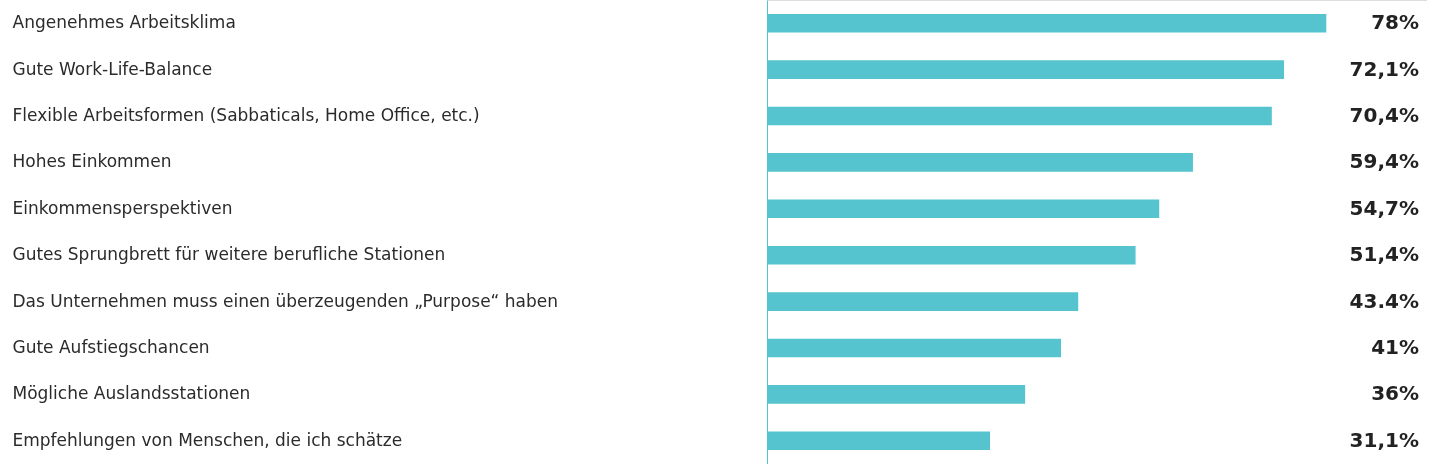  I want to click on y-tick-label: Gute Work-Life-Balance, so click(112, 68).